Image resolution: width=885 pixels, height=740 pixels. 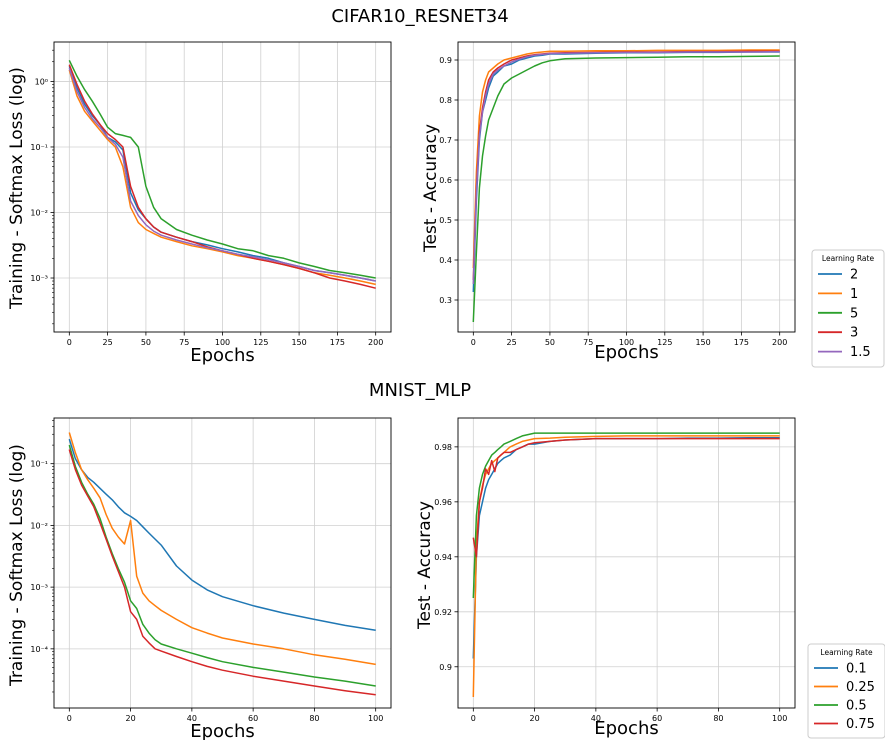 I want to click on legend-entry: 5, so click(x=854, y=313).